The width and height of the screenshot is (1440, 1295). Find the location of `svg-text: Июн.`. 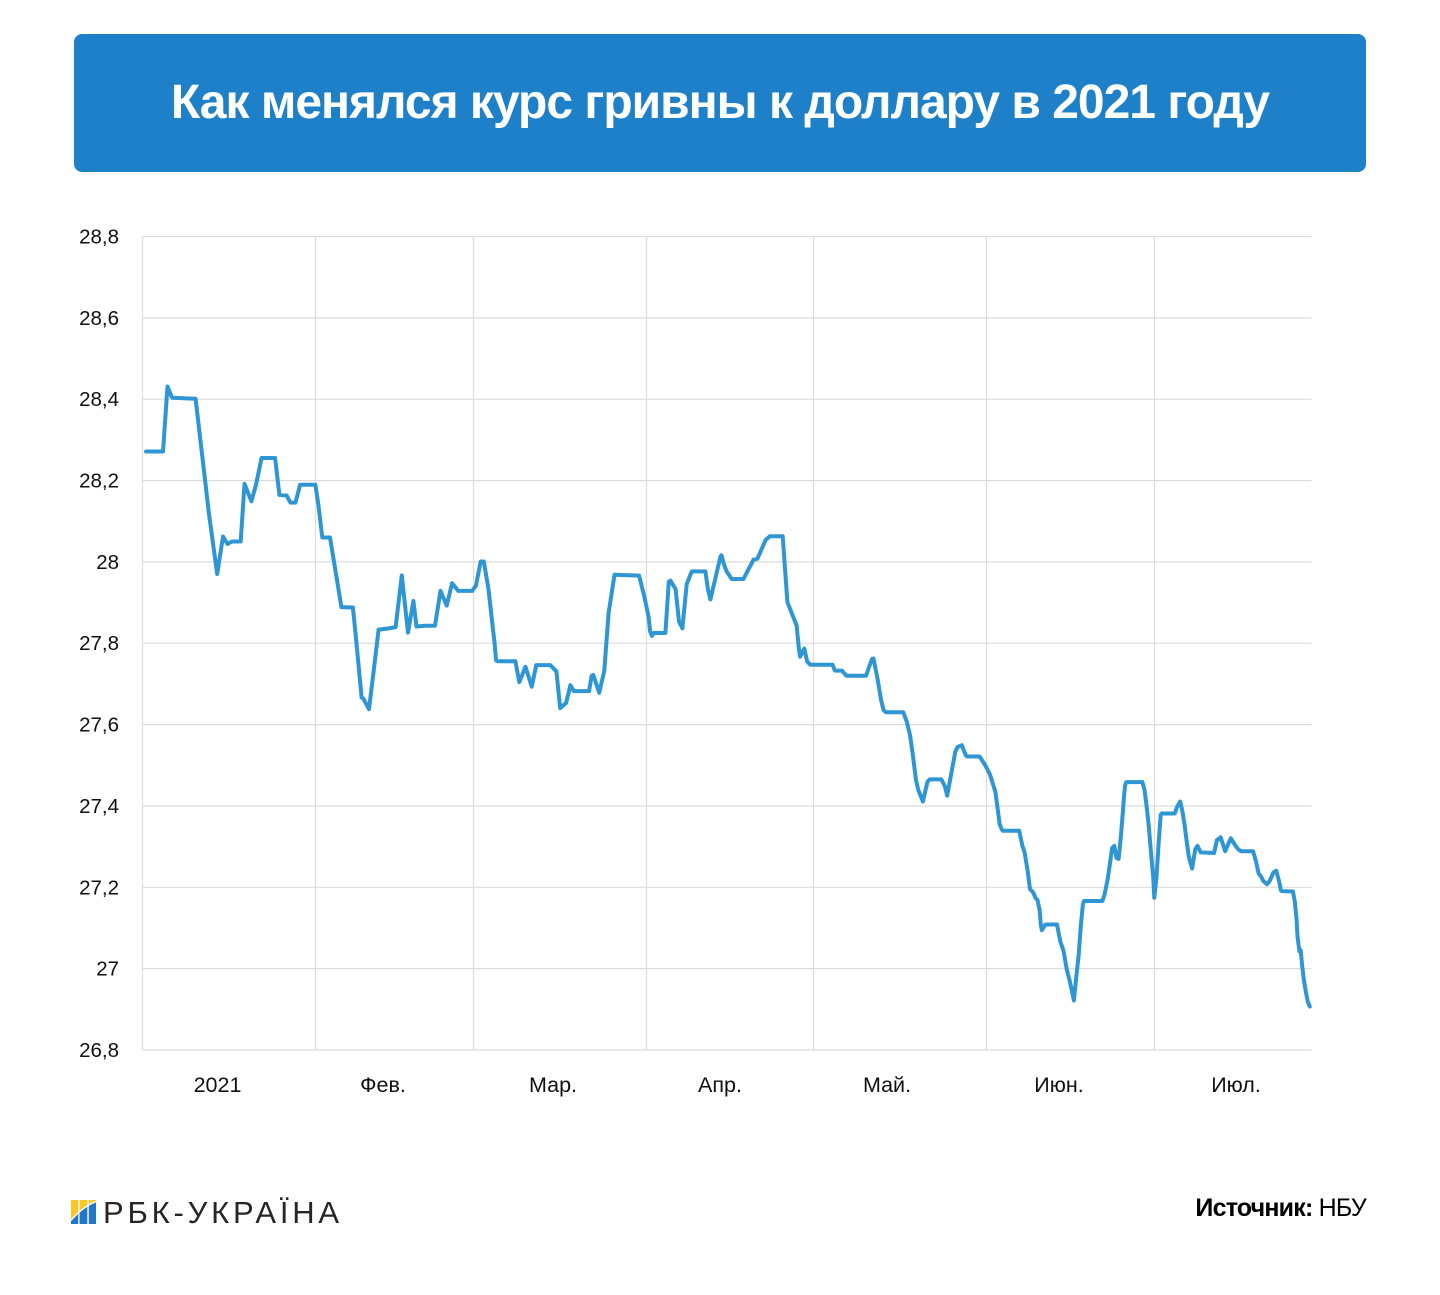

svg-text: Июн. is located at coordinates (1058, 1085).